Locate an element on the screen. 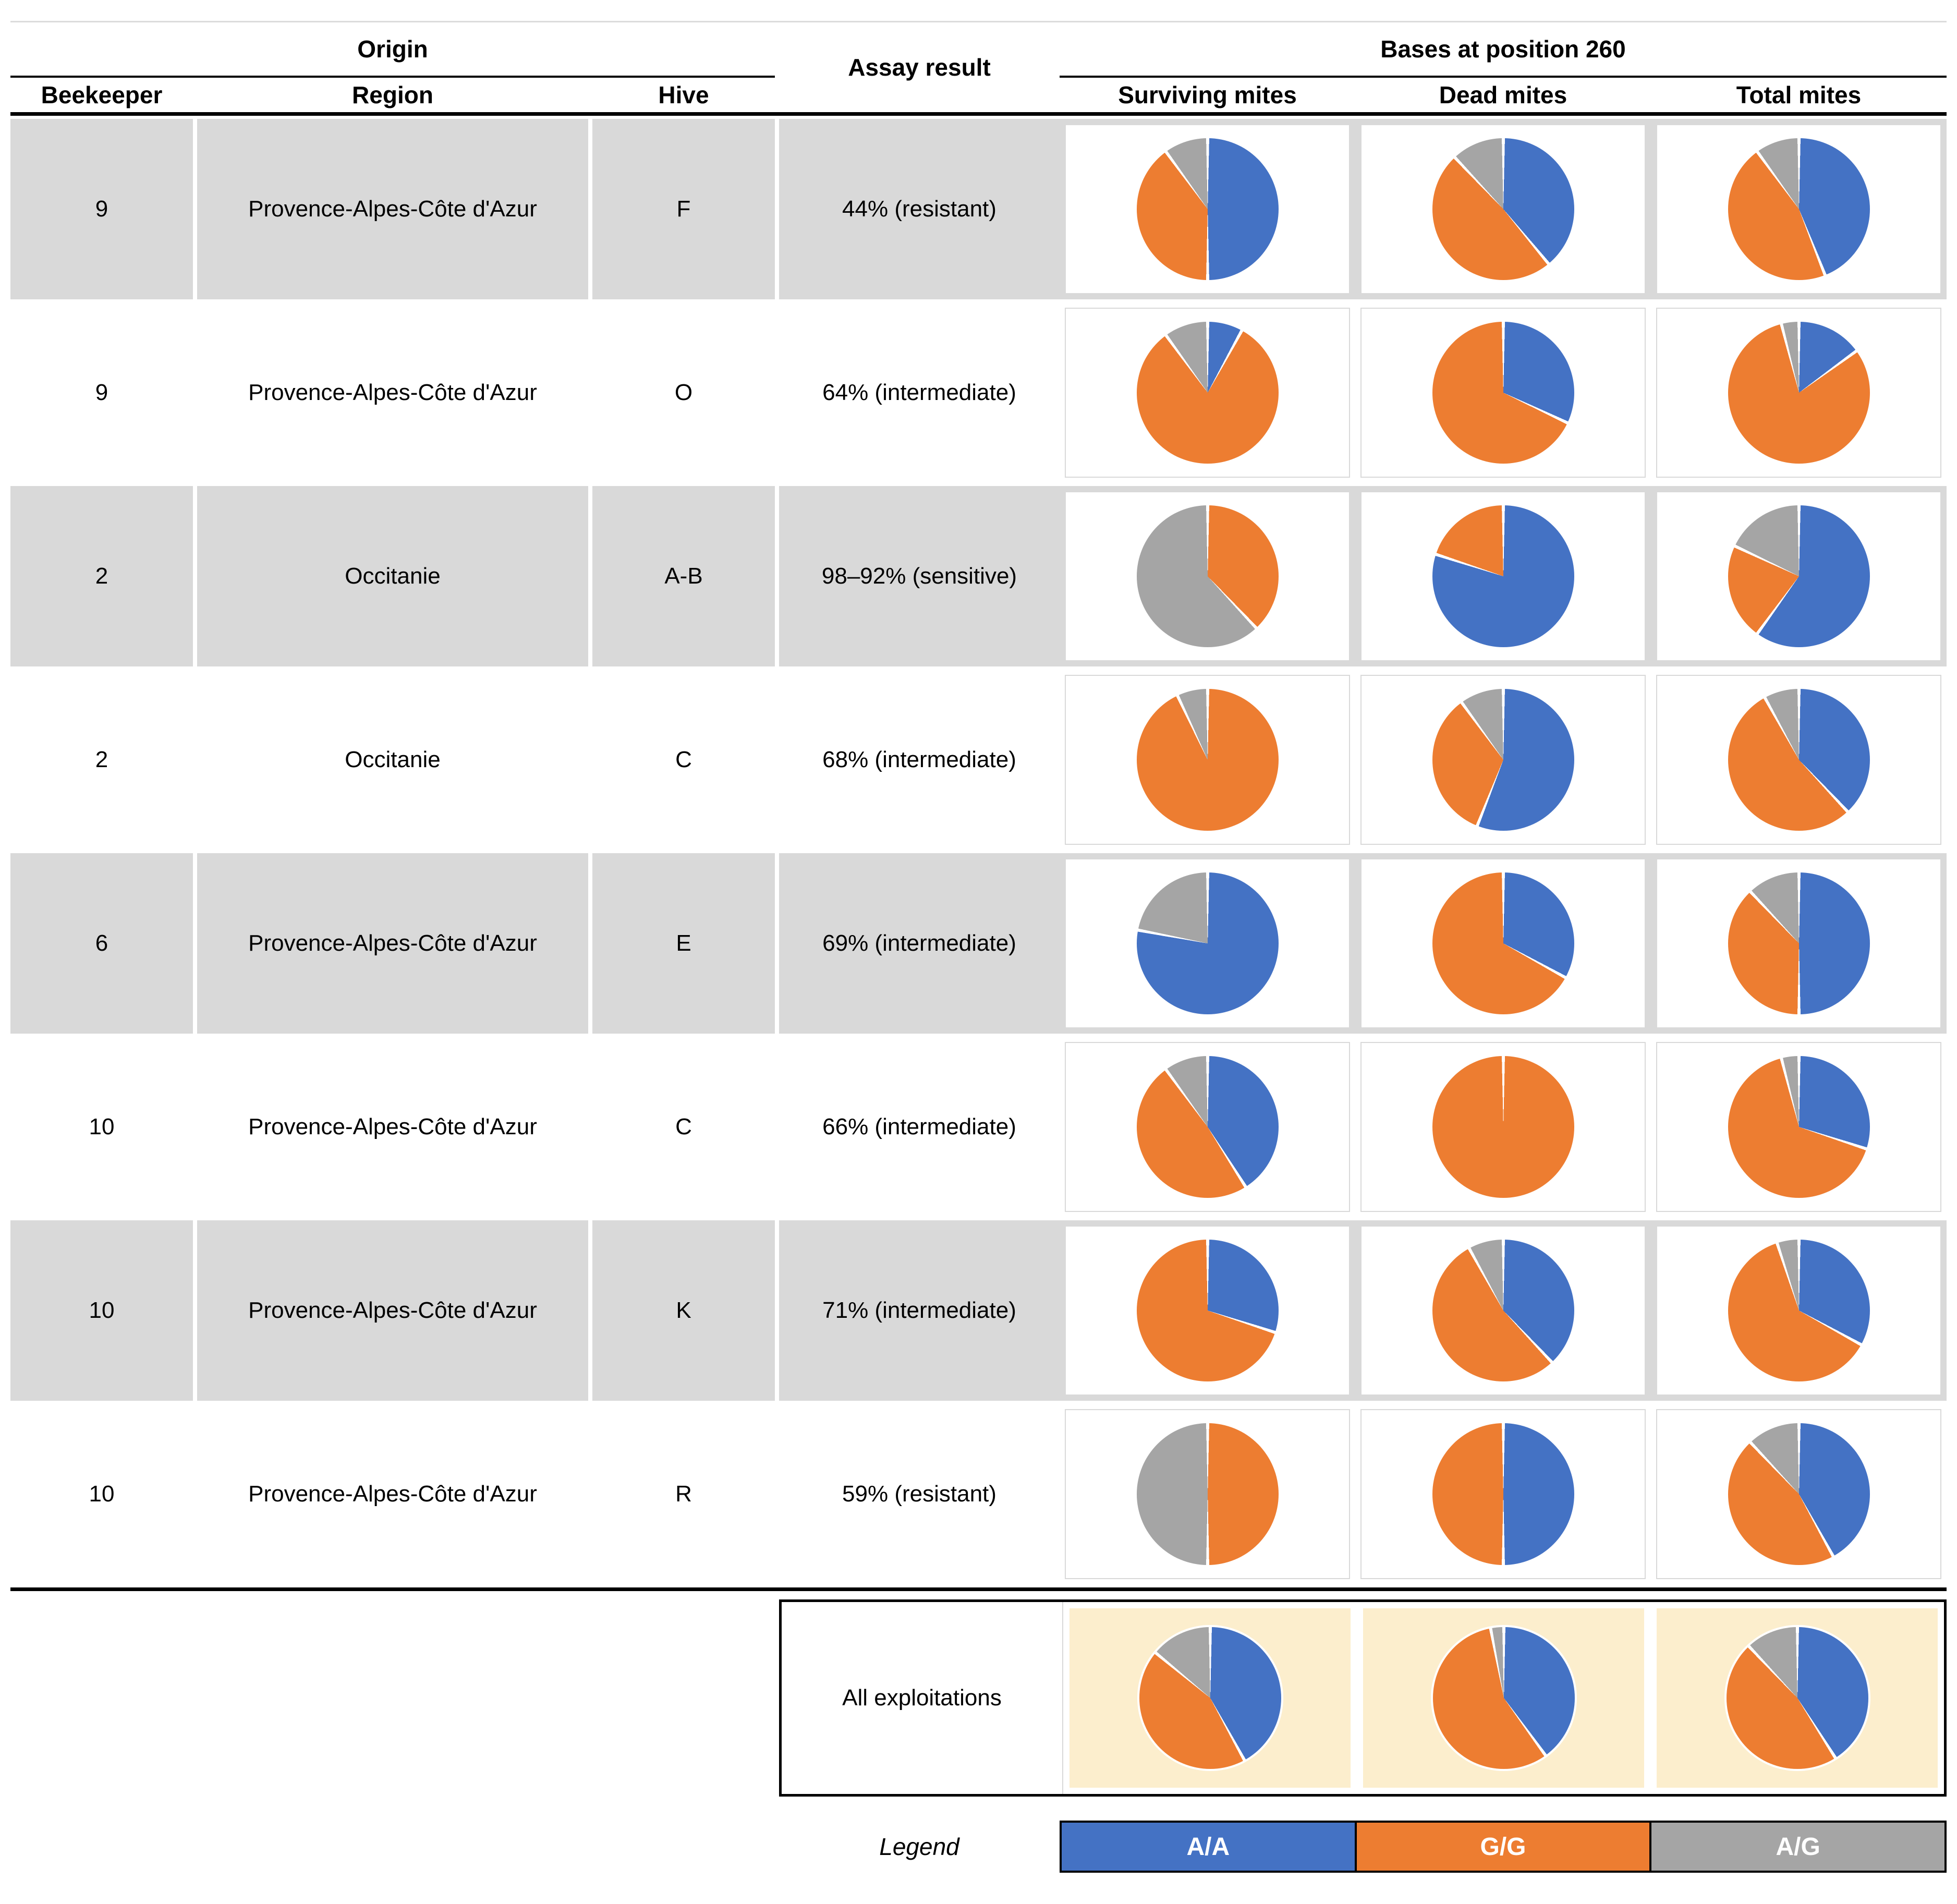 The height and width of the screenshot is (1904, 1957). assay-result-cell: 69% (intermediate) is located at coordinates (920, 943).